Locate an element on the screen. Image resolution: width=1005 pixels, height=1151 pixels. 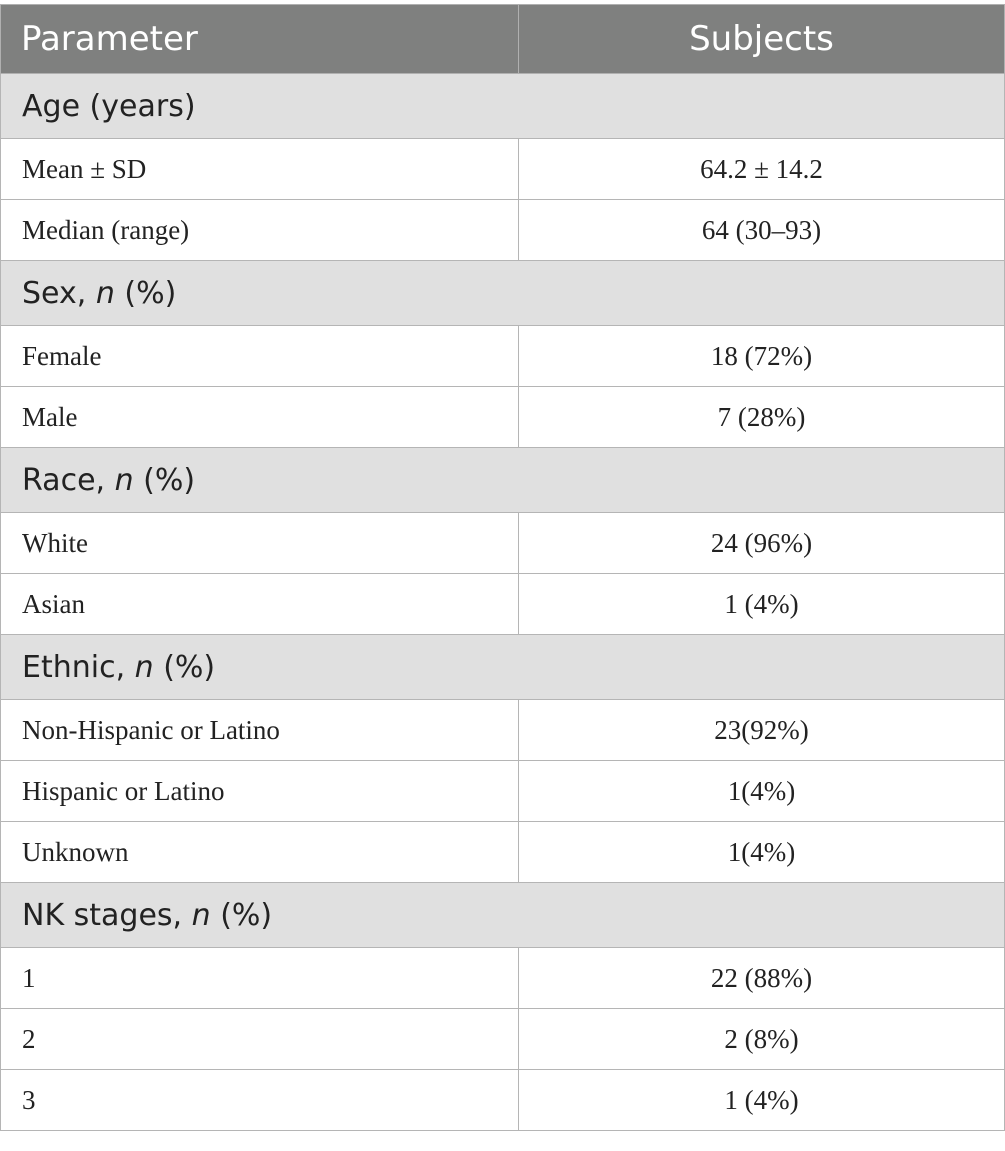
table-row: Female 18 (72%) is located at coordinates (502, 356).